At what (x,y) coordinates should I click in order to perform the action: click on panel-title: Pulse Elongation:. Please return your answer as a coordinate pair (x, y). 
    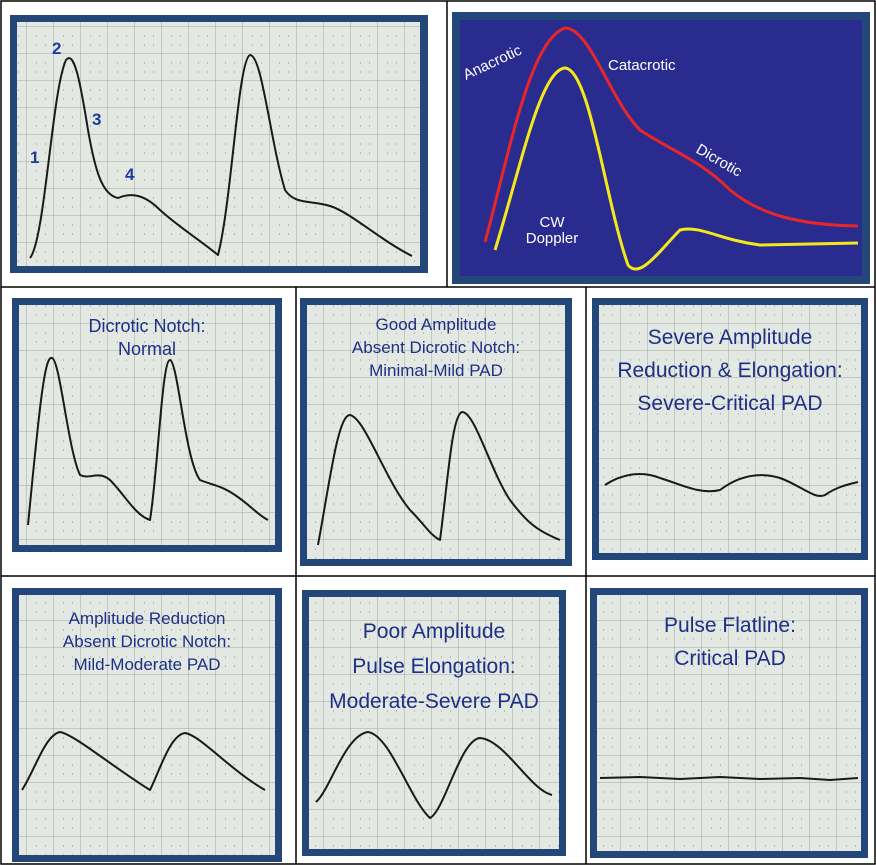
    Looking at the image, I should click on (433, 666).